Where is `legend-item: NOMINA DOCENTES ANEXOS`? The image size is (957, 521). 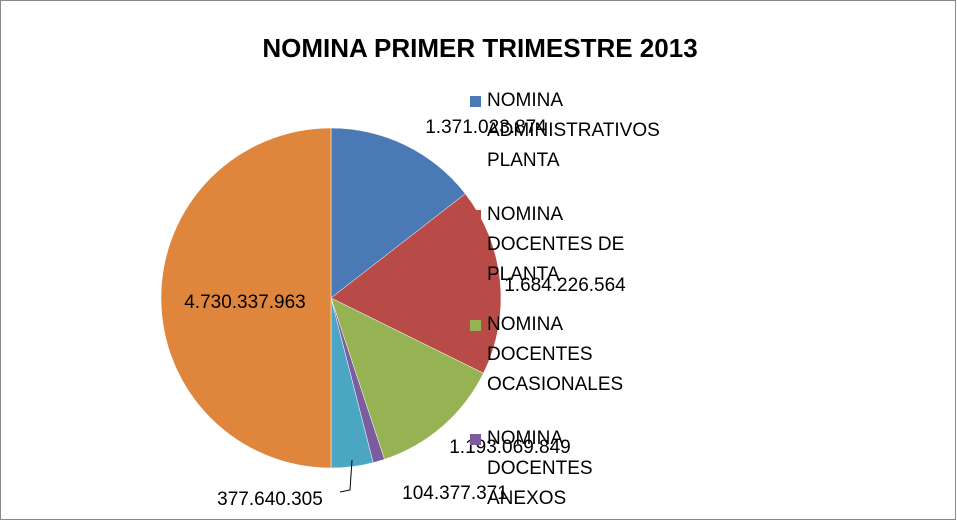 legend-item: NOMINA DOCENTES ANEXOS is located at coordinates (557, 469).